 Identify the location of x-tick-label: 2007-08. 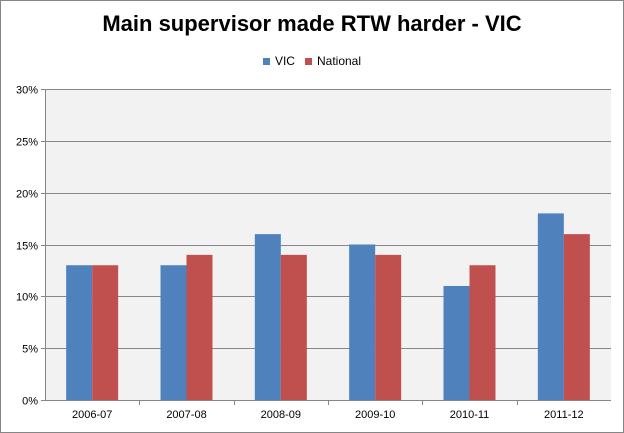
(186, 415).